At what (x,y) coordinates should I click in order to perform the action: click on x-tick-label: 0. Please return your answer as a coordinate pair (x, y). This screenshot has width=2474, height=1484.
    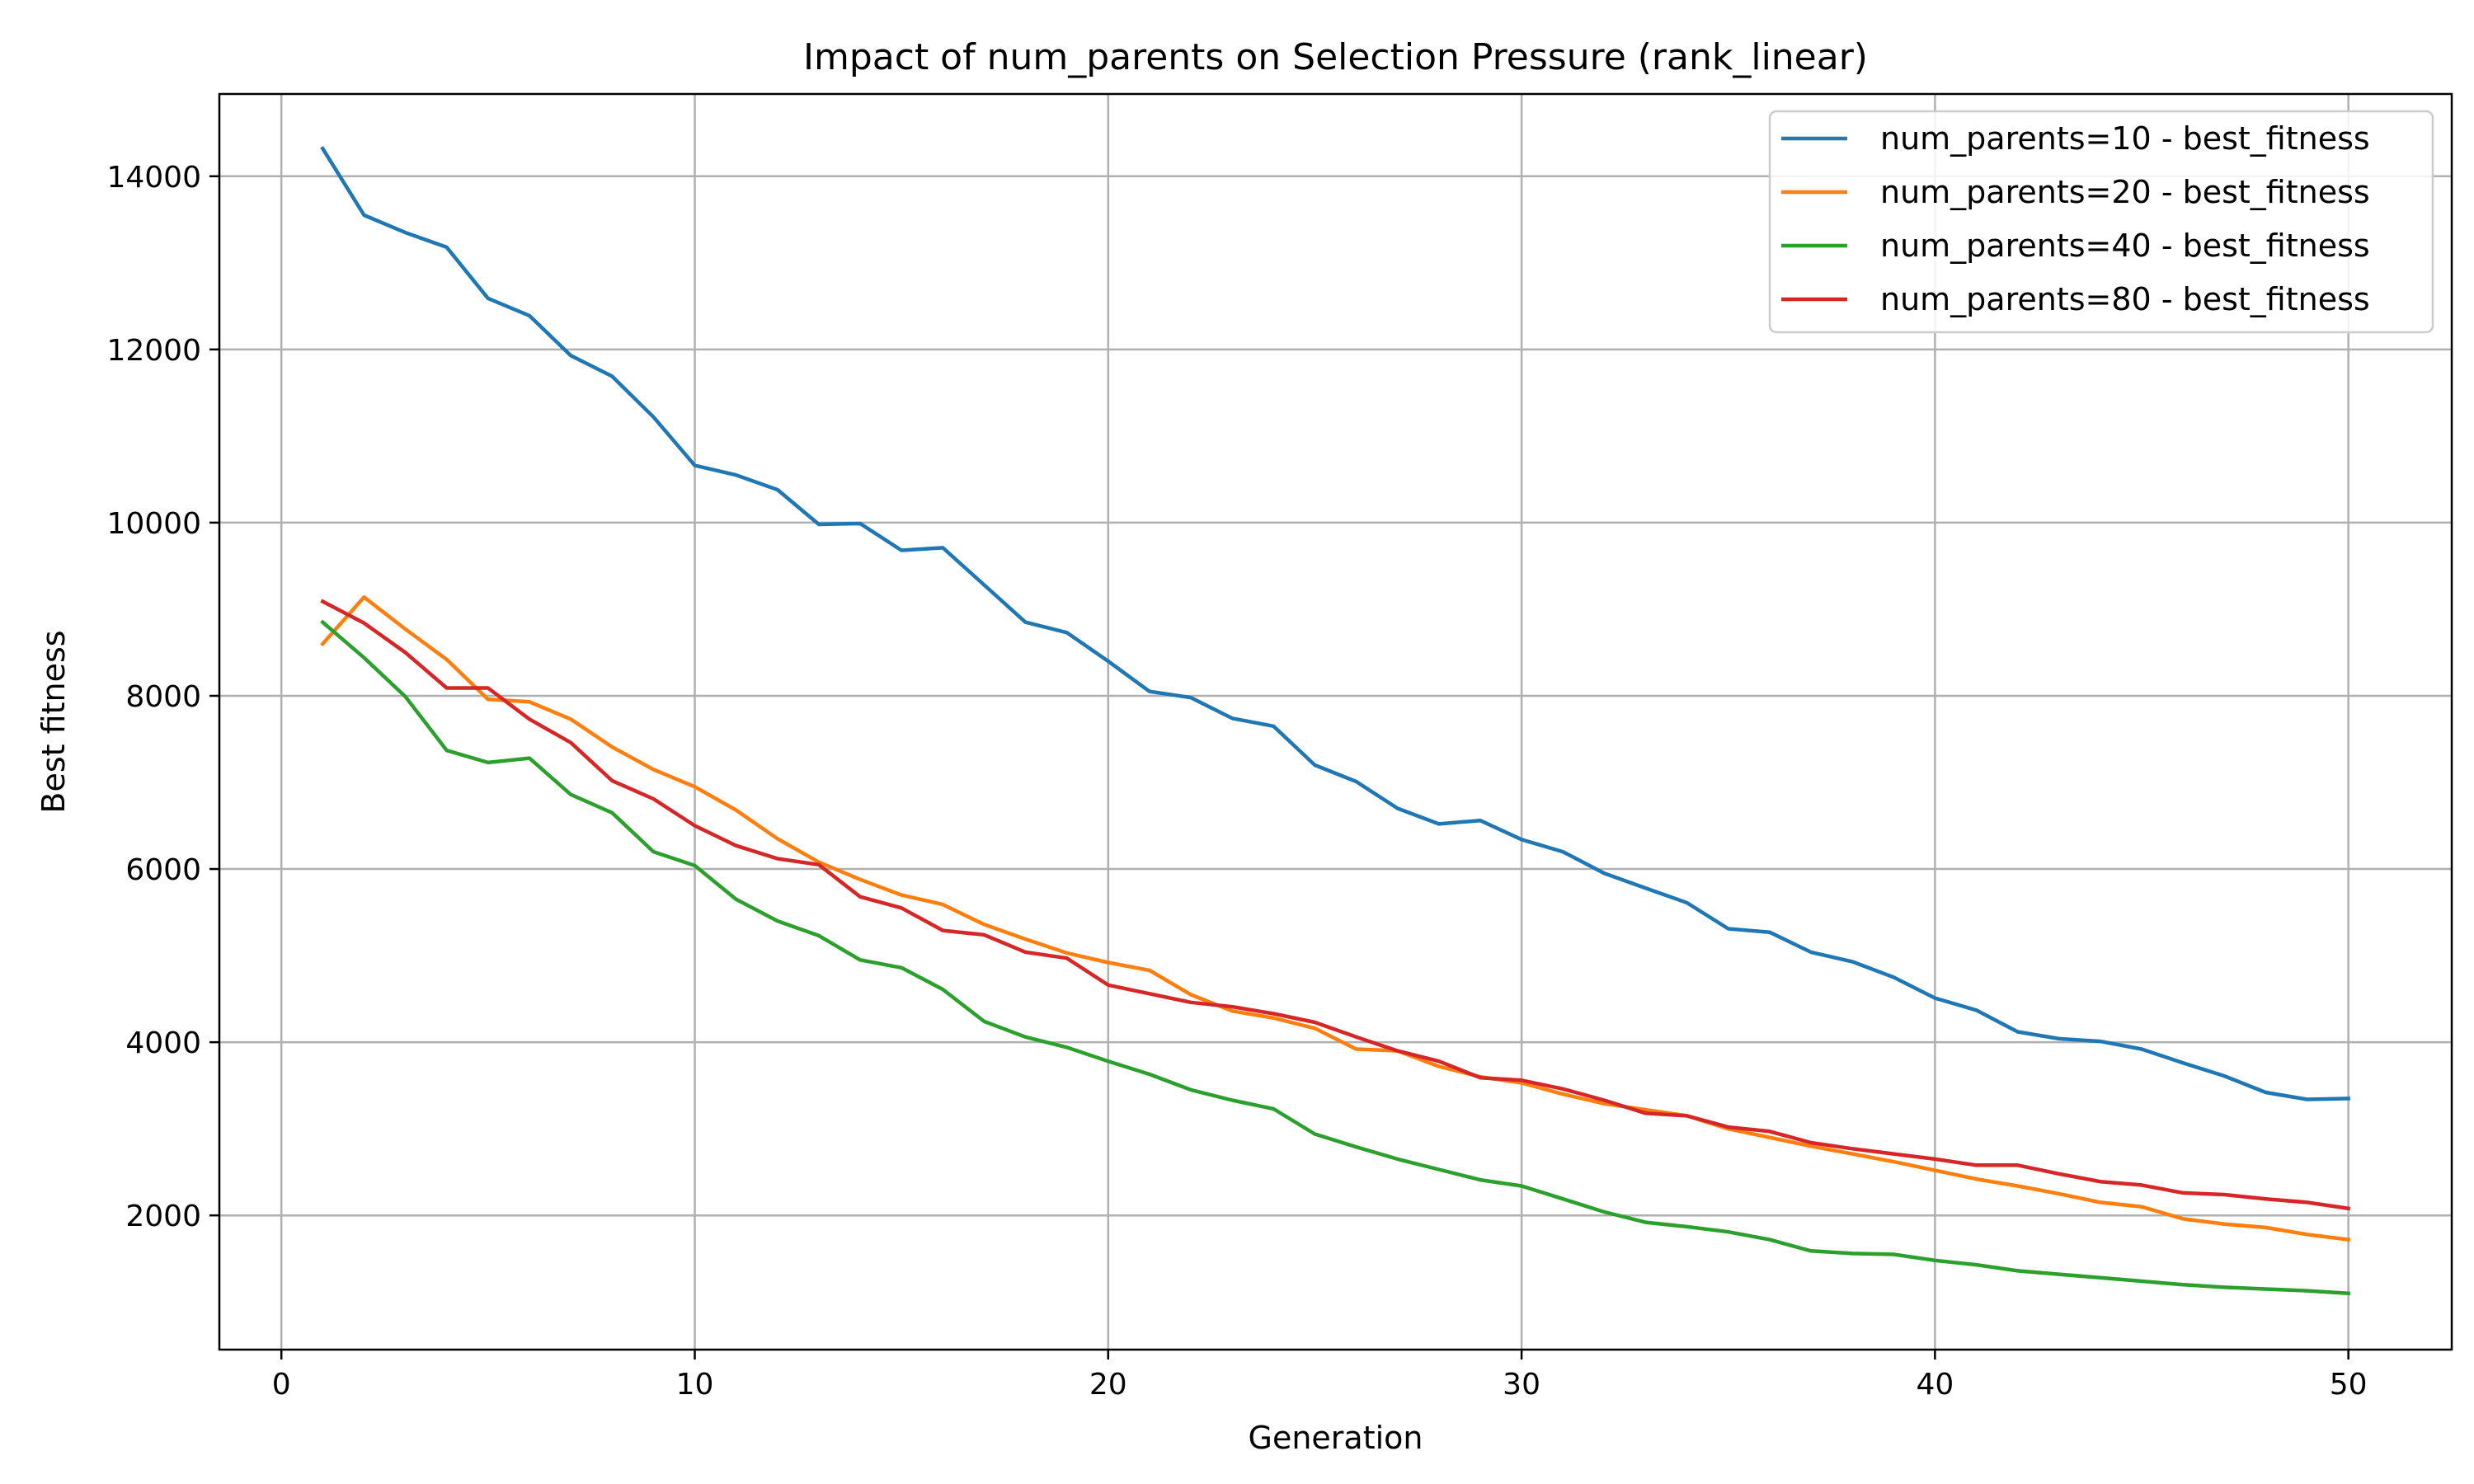
    Looking at the image, I should click on (281, 1385).